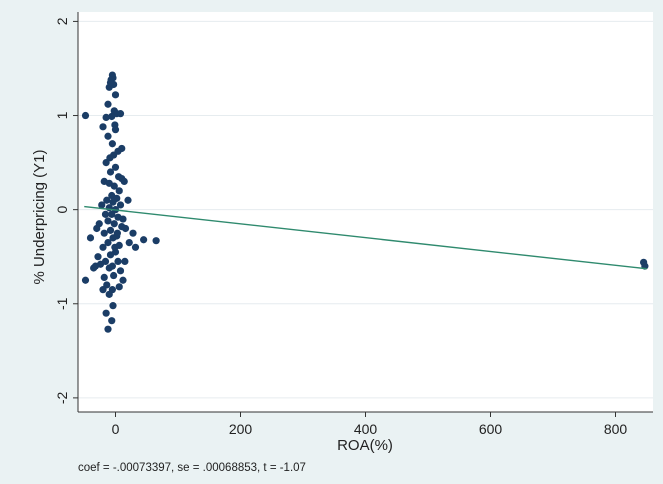  What do you see at coordinates (616, 429) in the screenshot?
I see `x-tick-label: 800` at bounding box center [616, 429].